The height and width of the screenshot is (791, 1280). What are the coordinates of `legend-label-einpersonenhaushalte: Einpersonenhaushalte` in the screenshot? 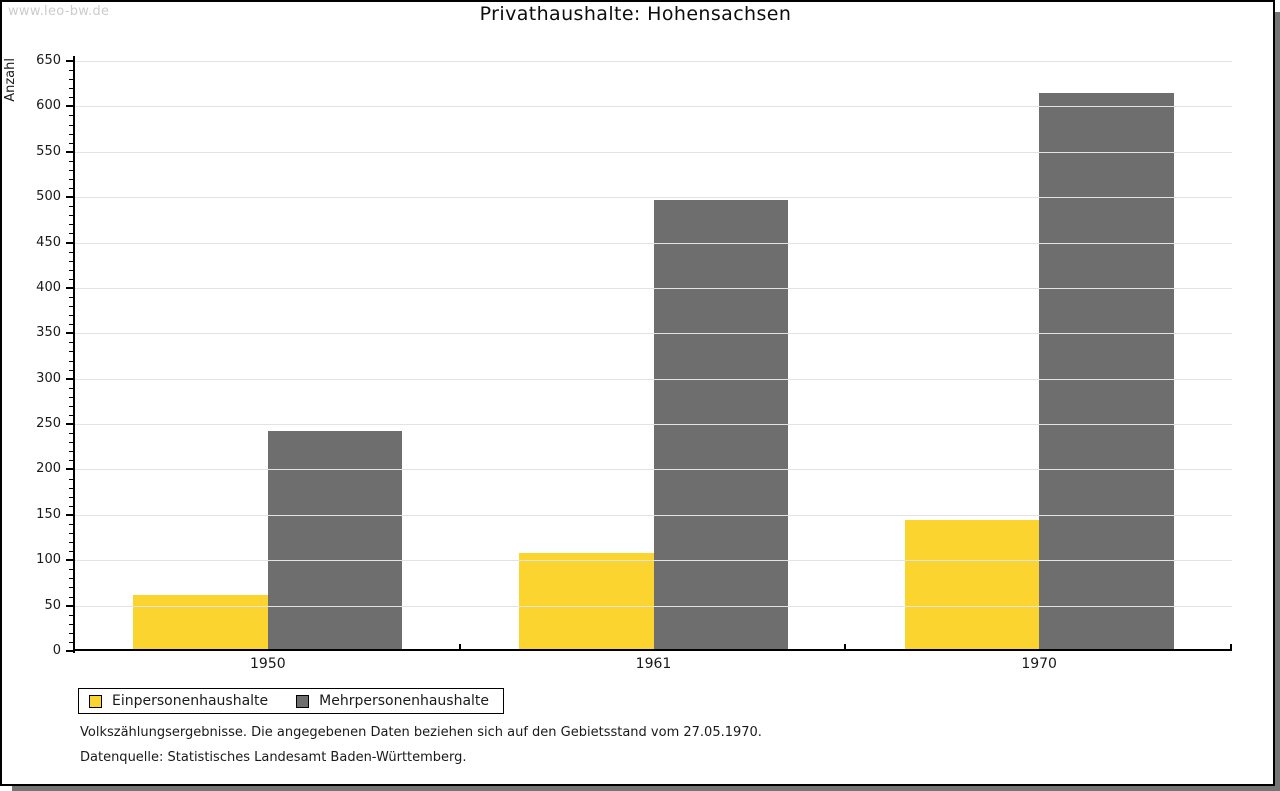 It's located at (190, 701).